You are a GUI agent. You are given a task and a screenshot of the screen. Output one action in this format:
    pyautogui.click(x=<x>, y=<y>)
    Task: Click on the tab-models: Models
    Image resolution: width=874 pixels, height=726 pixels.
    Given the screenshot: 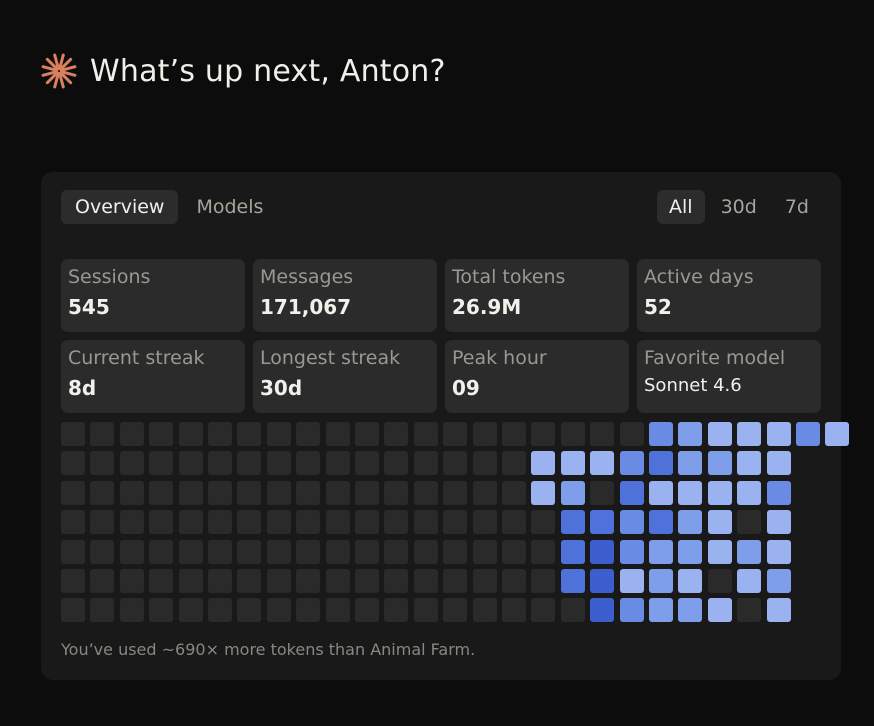 What is the action you would take?
    pyautogui.click(x=230, y=207)
    